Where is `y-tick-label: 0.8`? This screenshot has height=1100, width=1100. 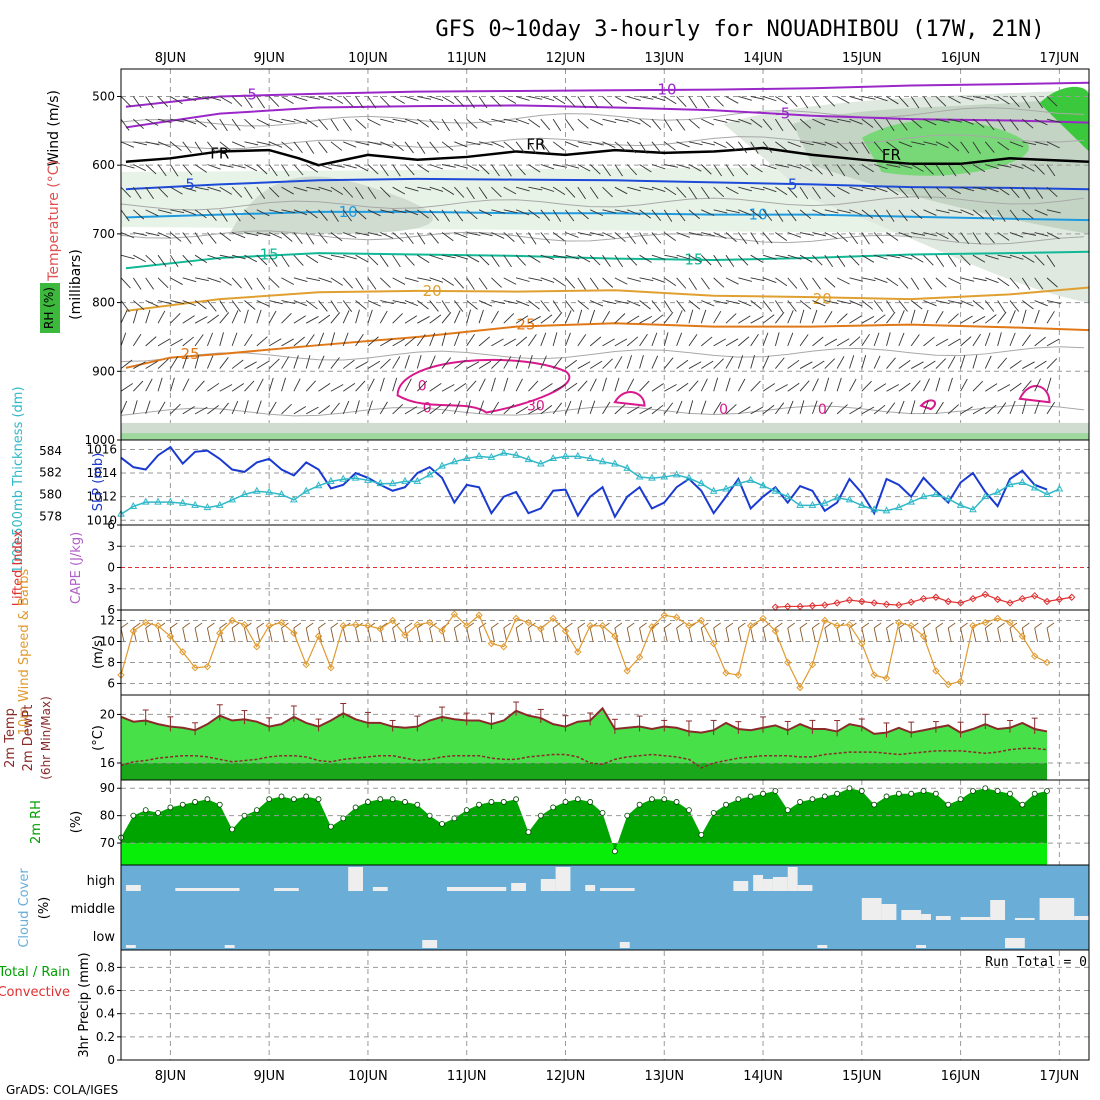
y-tick-label: 0.8 is located at coordinates (105, 967).